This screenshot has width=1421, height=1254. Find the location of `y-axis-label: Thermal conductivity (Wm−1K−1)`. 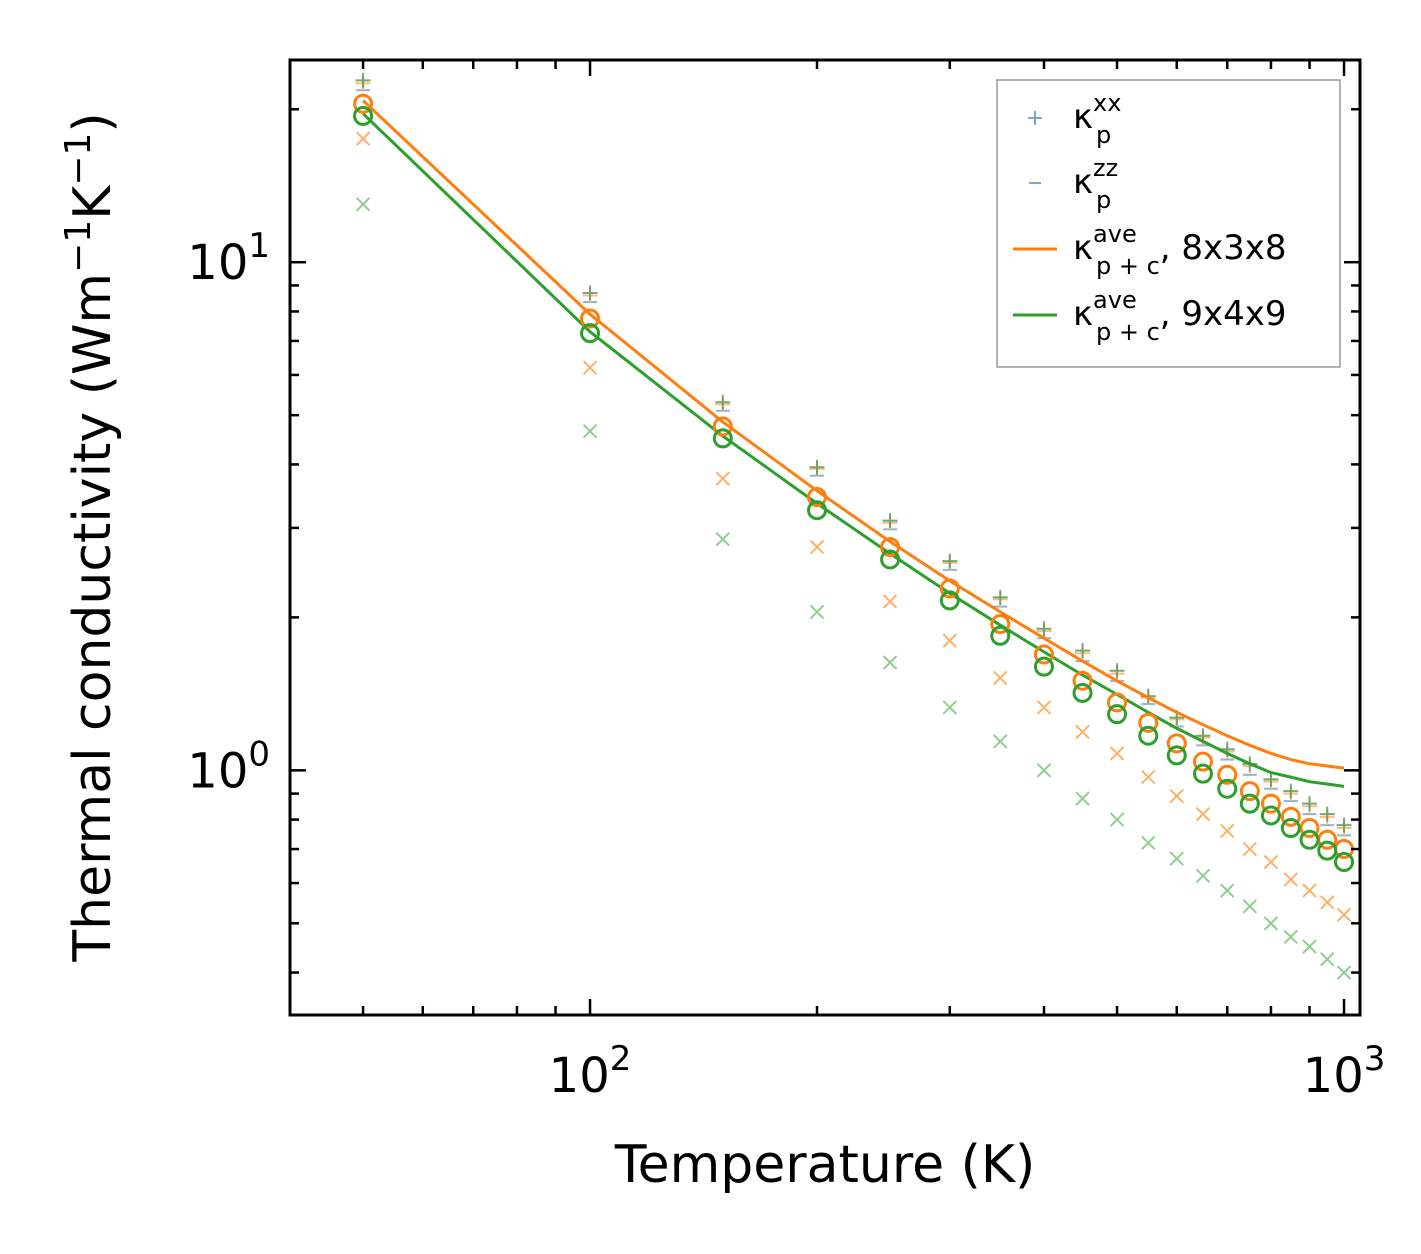

y-axis-label: Thermal conductivity (Wm−1K−1) is located at coordinates (90, 537).